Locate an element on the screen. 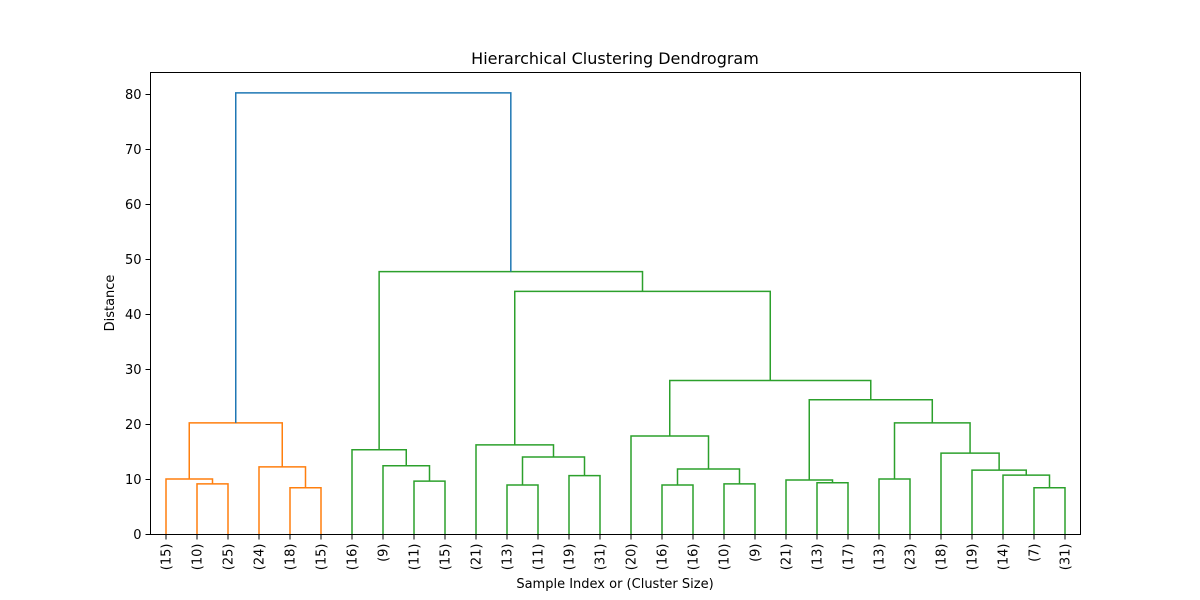 This screenshot has height=600, width=1200. y-tick-label: 60 is located at coordinates (133, 205).